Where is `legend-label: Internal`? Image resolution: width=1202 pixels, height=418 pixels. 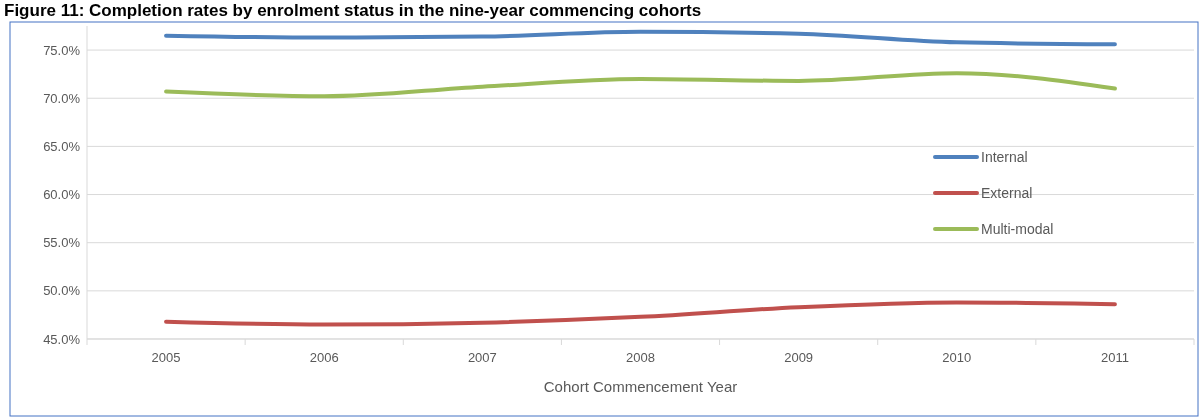 legend-label: Internal is located at coordinates (1004, 156).